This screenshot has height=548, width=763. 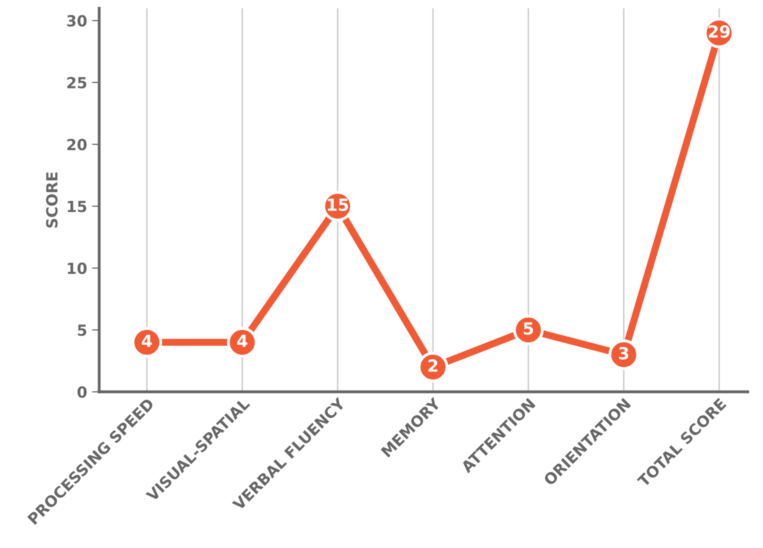 What do you see at coordinates (77, 206) in the screenshot?
I see `y-tick-label: 15` at bounding box center [77, 206].